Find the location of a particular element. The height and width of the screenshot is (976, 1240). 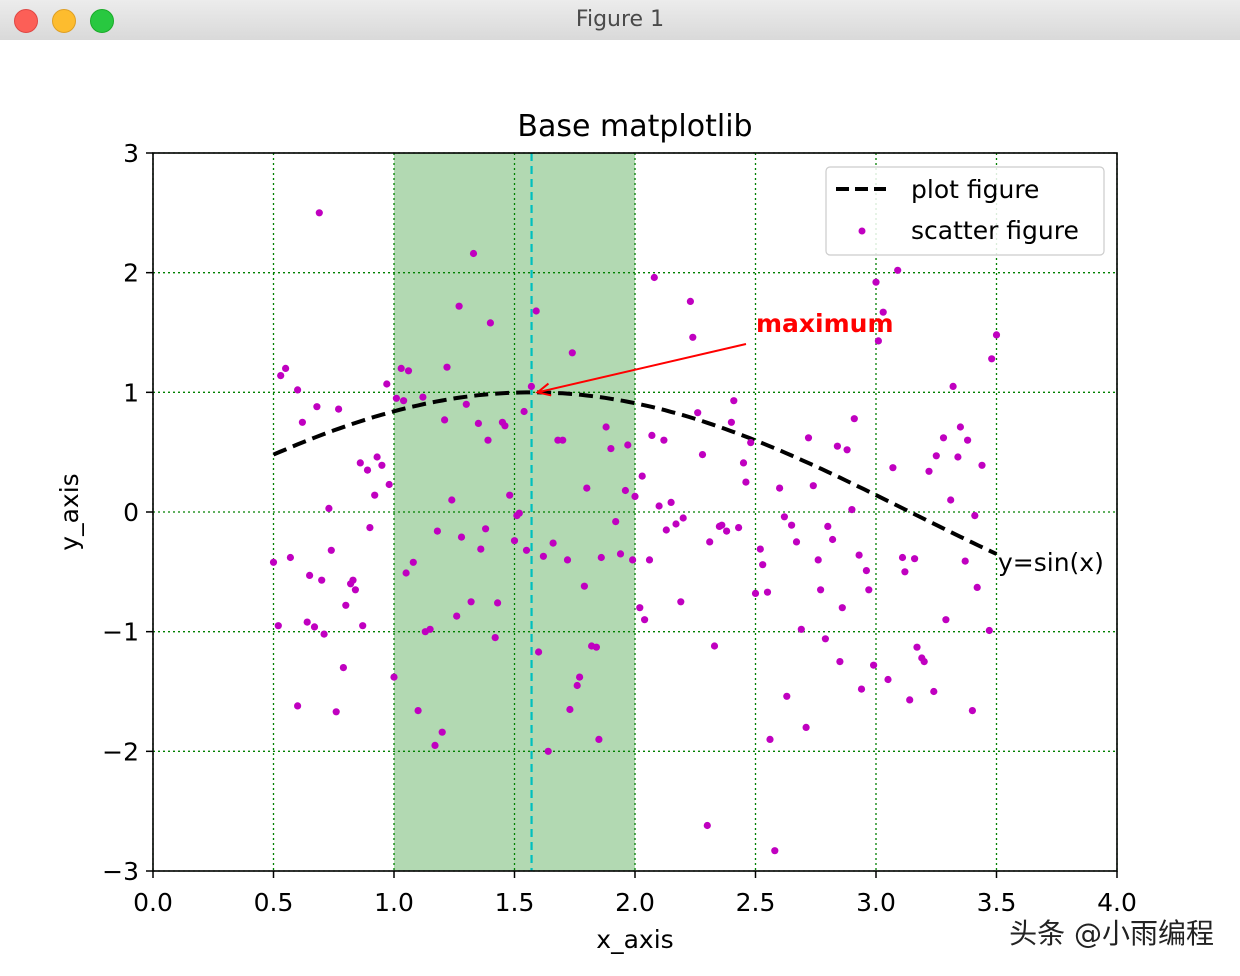

zoom-window-button is located at coordinates (102, 21).